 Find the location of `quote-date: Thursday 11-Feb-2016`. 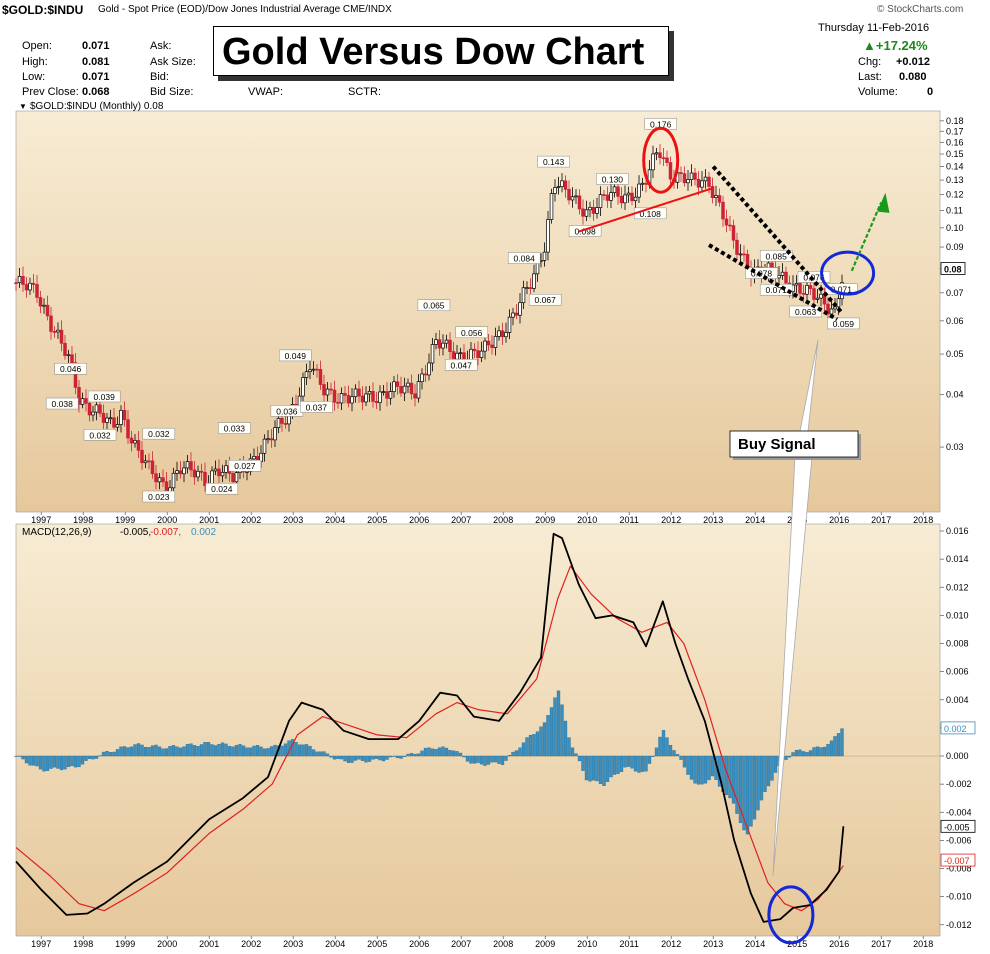

quote-date: Thursday 11-Feb-2016 is located at coordinates (874, 28).